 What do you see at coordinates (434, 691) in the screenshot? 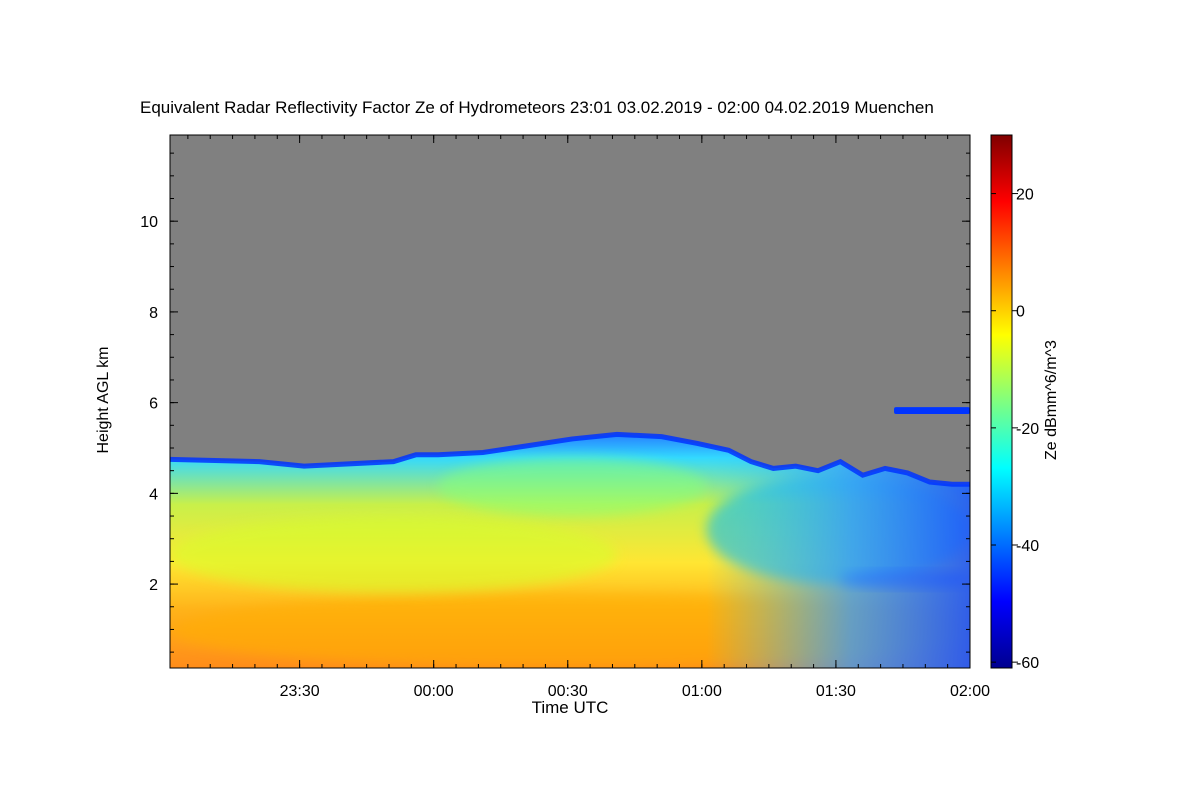
I see `x-tick-label: 00:00` at bounding box center [434, 691].